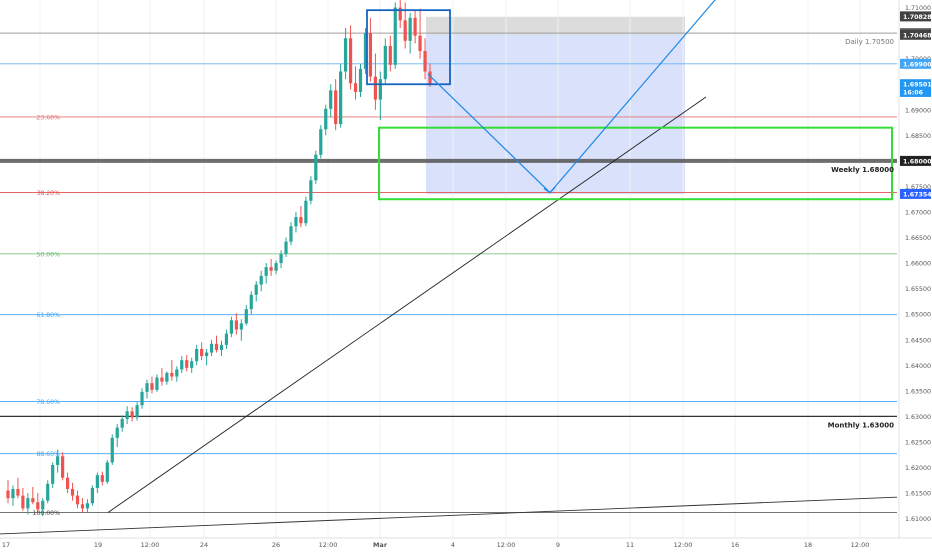 The width and height of the screenshot is (932, 554). I want to click on price-tag-2: 1.70468, so click(917, 35).